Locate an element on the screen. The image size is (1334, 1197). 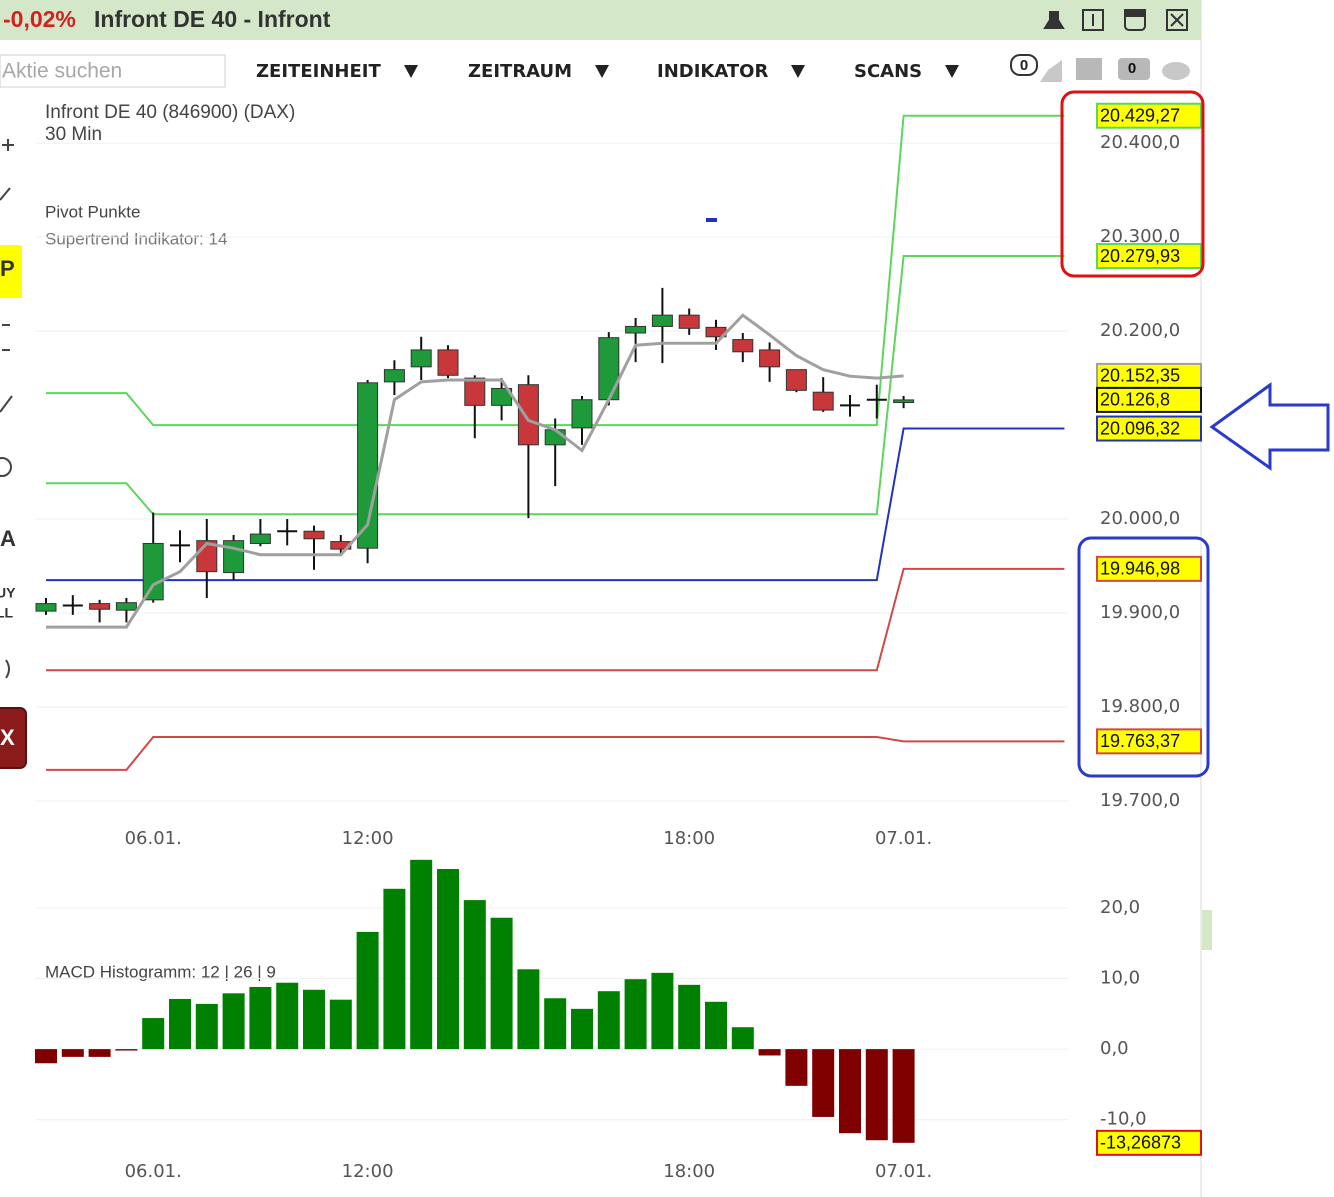
y-tick-label: 10,0 is located at coordinates (1120, 977).